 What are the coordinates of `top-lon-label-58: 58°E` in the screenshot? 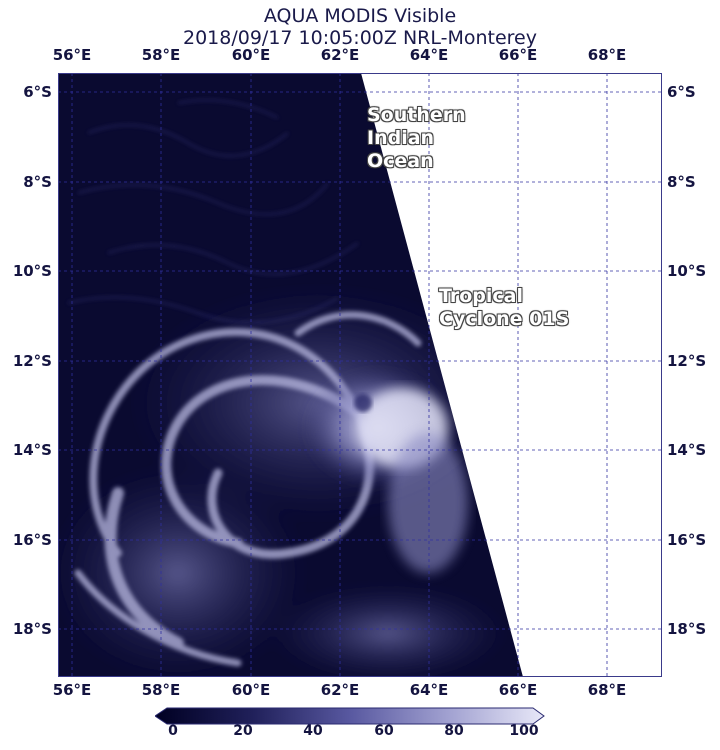 It's located at (161, 55).